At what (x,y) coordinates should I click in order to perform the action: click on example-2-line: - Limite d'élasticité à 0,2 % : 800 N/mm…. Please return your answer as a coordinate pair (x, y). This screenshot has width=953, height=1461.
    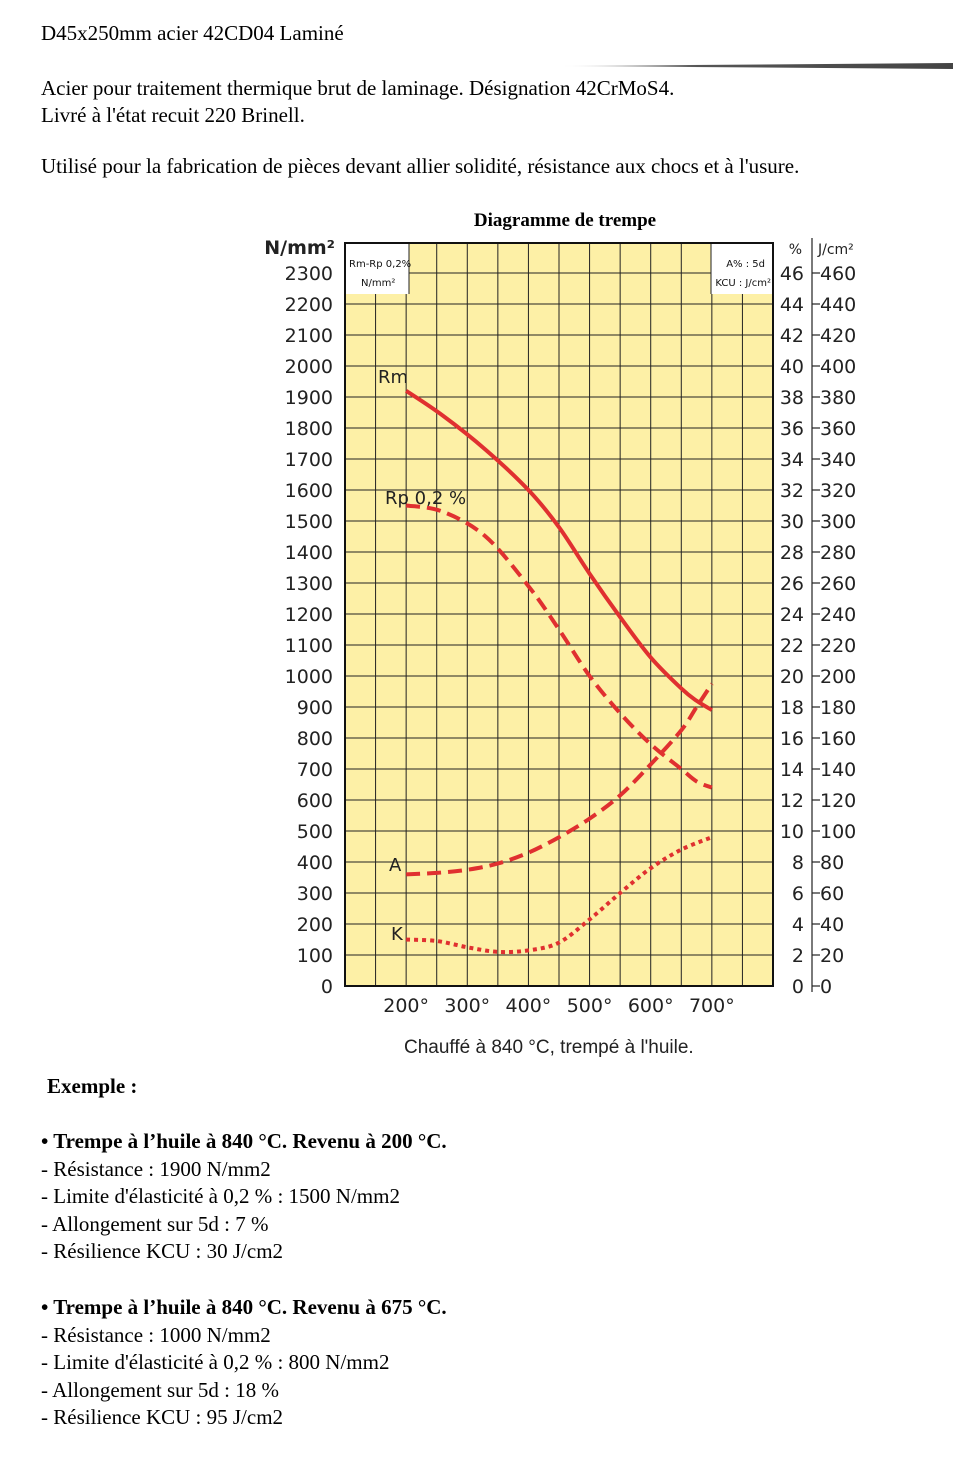
    Looking at the image, I should click on (215, 1362).